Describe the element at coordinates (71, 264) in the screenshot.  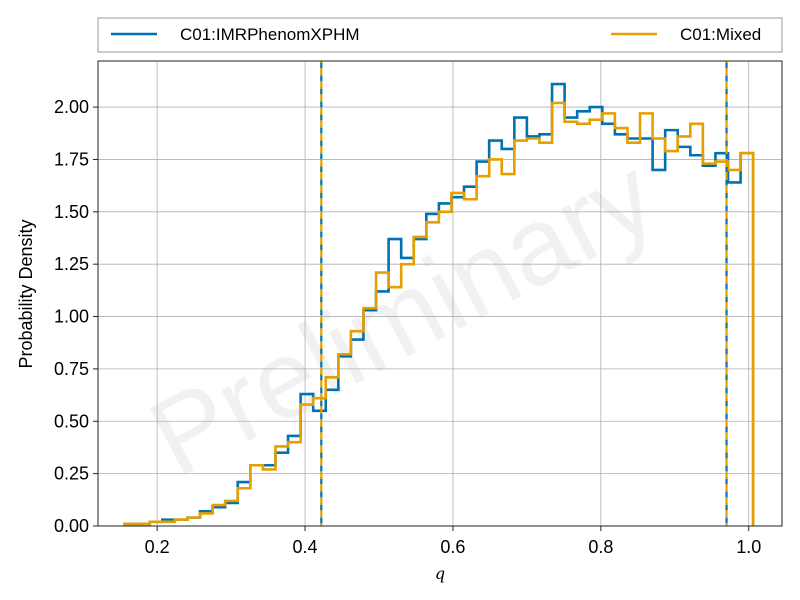
I see `y-tick-label: 1.25` at that location.